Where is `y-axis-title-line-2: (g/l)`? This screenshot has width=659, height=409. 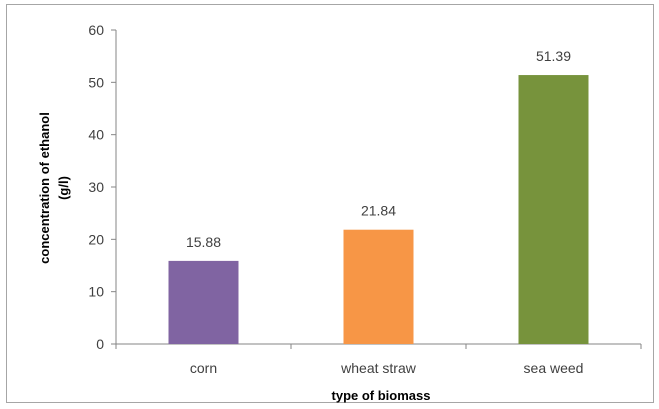
y-axis-title-line-2: (g/l) is located at coordinates (63, 188).